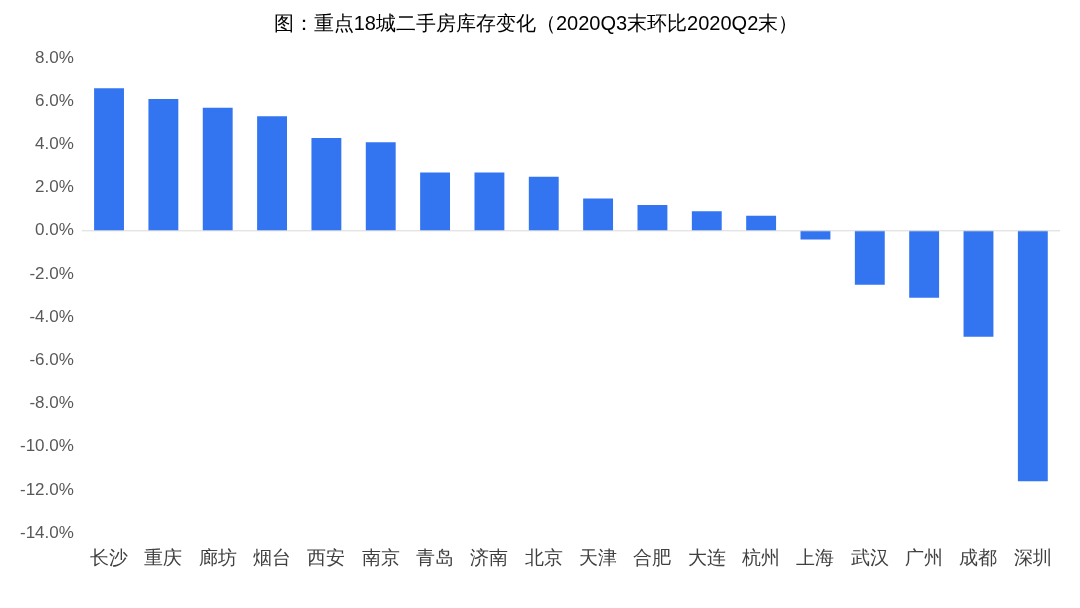  Describe the element at coordinates (54, 230) in the screenshot. I see `y-tick-label: 0.0%` at that location.